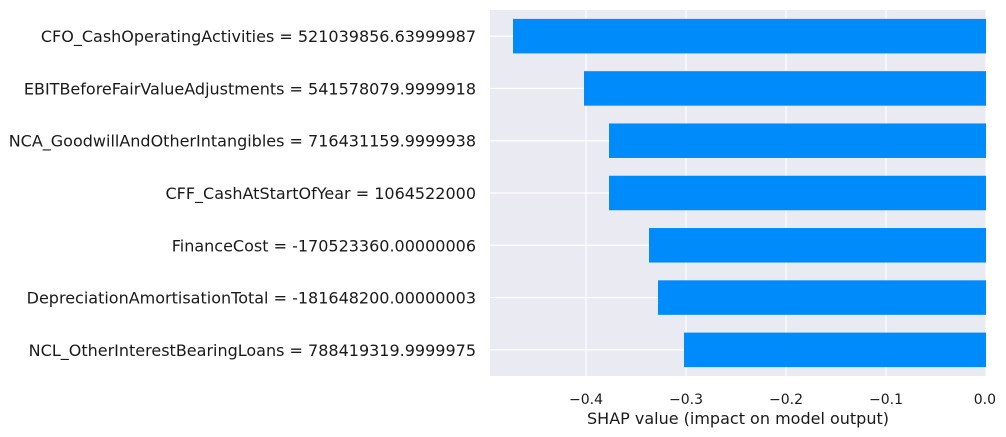 The image size is (1006, 437). I want to click on category-label: CFF_CashAtStartOfYear = 1064522000, so click(320, 194).